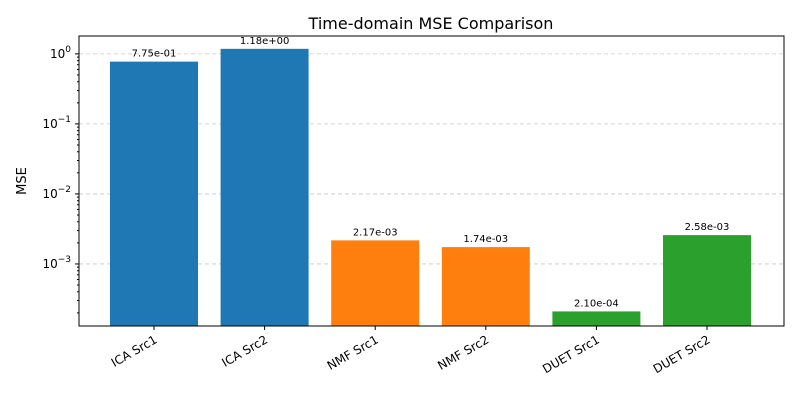 The image size is (800, 400). I want to click on x-tick-label: NMF Src2, so click(463, 352).